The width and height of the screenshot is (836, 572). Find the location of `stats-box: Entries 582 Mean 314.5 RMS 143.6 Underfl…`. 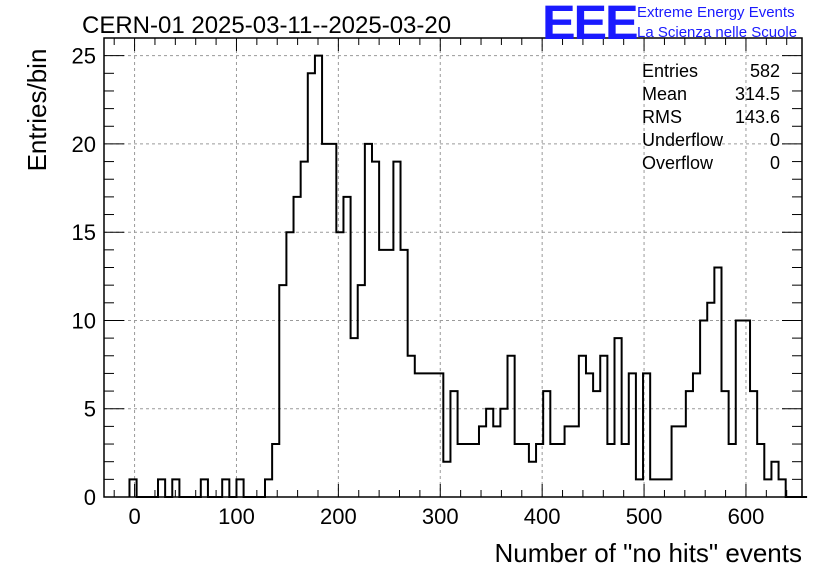

stats-box: Entries 582 Mean 314.5 RMS 143.6 Underfl… is located at coordinates (711, 117).